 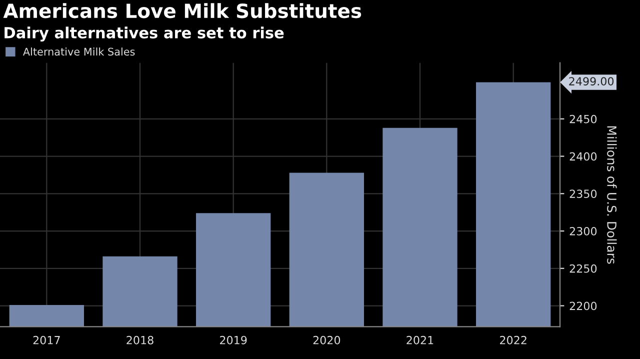 What do you see at coordinates (513, 340) in the screenshot?
I see `x-tick-label: 2022` at bounding box center [513, 340].